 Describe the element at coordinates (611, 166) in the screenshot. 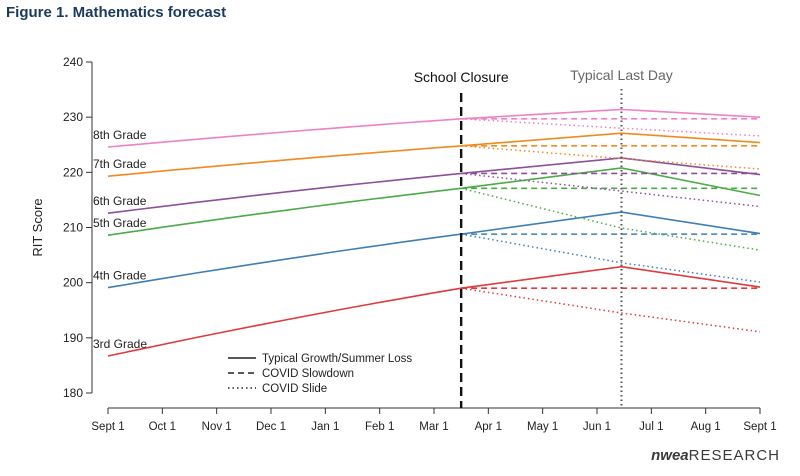

I see `6th-grade-typical-line` at that location.